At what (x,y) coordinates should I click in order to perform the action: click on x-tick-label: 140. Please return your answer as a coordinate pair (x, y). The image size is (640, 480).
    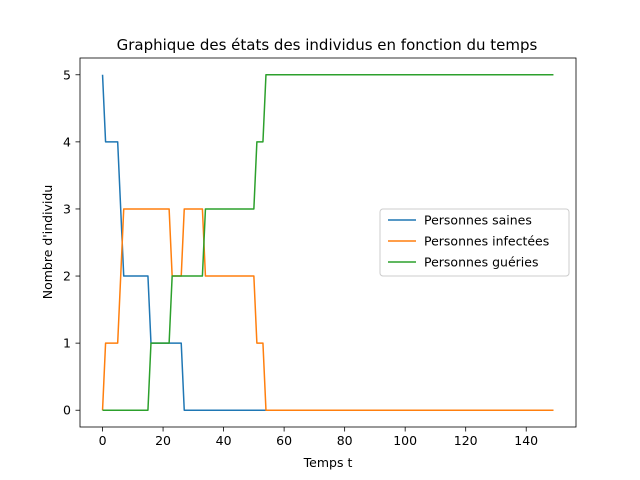
    Looking at the image, I should click on (526, 440).